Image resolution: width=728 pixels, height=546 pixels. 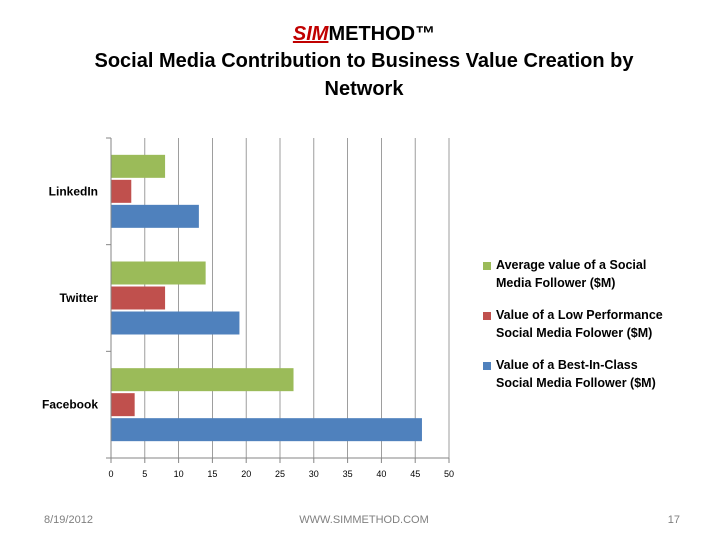 I want to click on brand-title: SIMMETHOD™, so click(x=364, y=34).